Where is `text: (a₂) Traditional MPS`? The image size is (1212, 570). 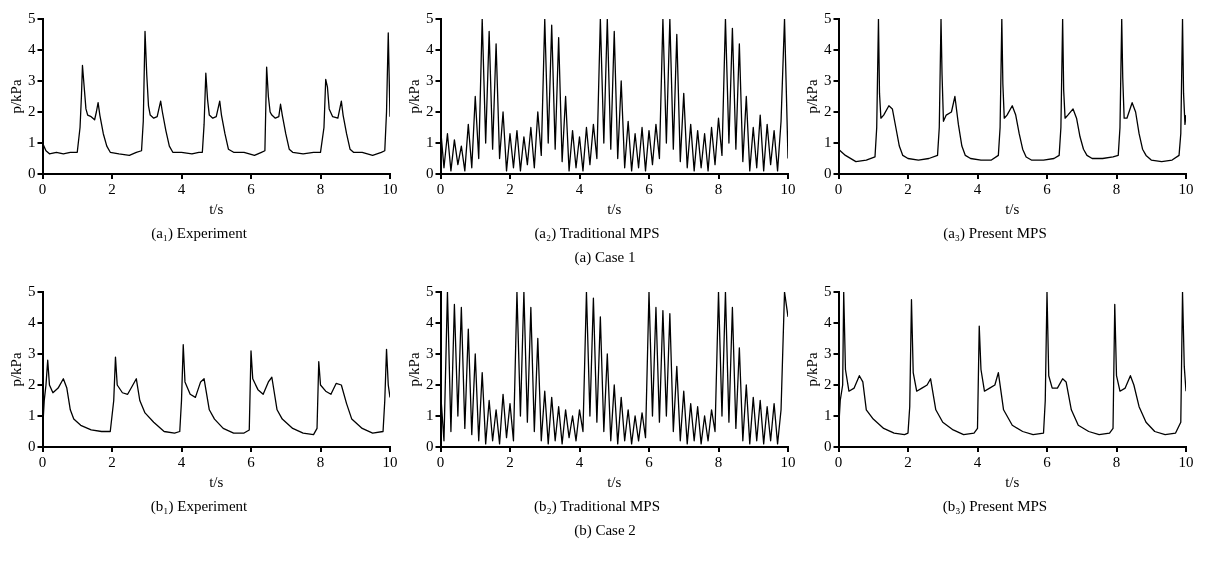 text: (a₂) Traditional MPS is located at coordinates (597, 233).